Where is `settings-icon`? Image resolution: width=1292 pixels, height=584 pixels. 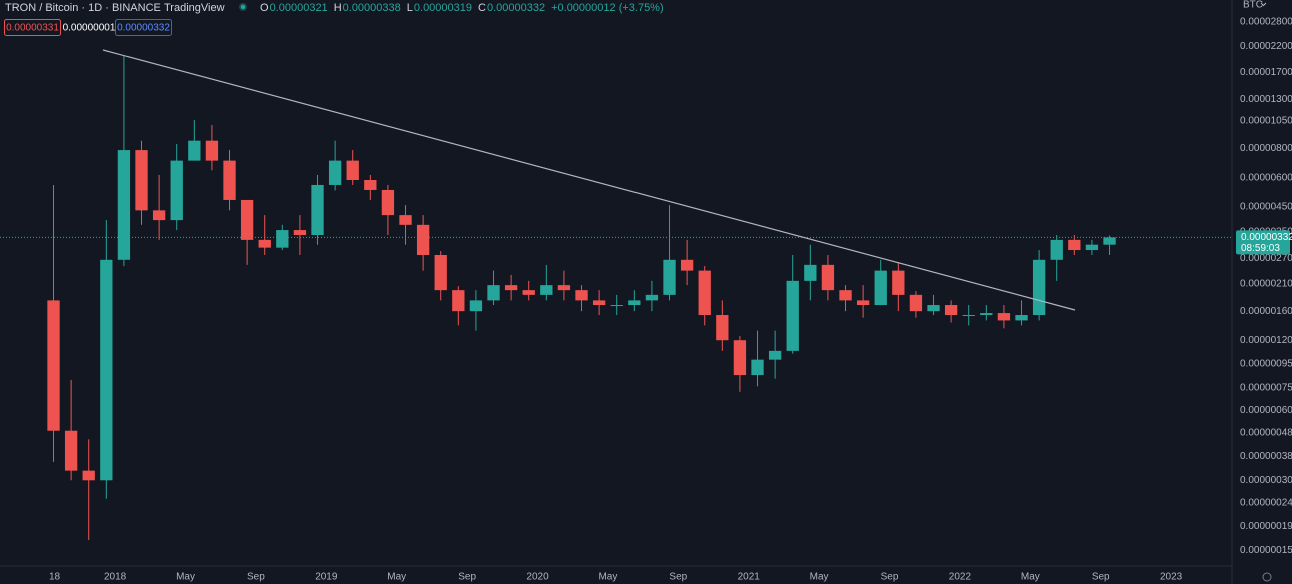 settings-icon is located at coordinates (1267, 577).